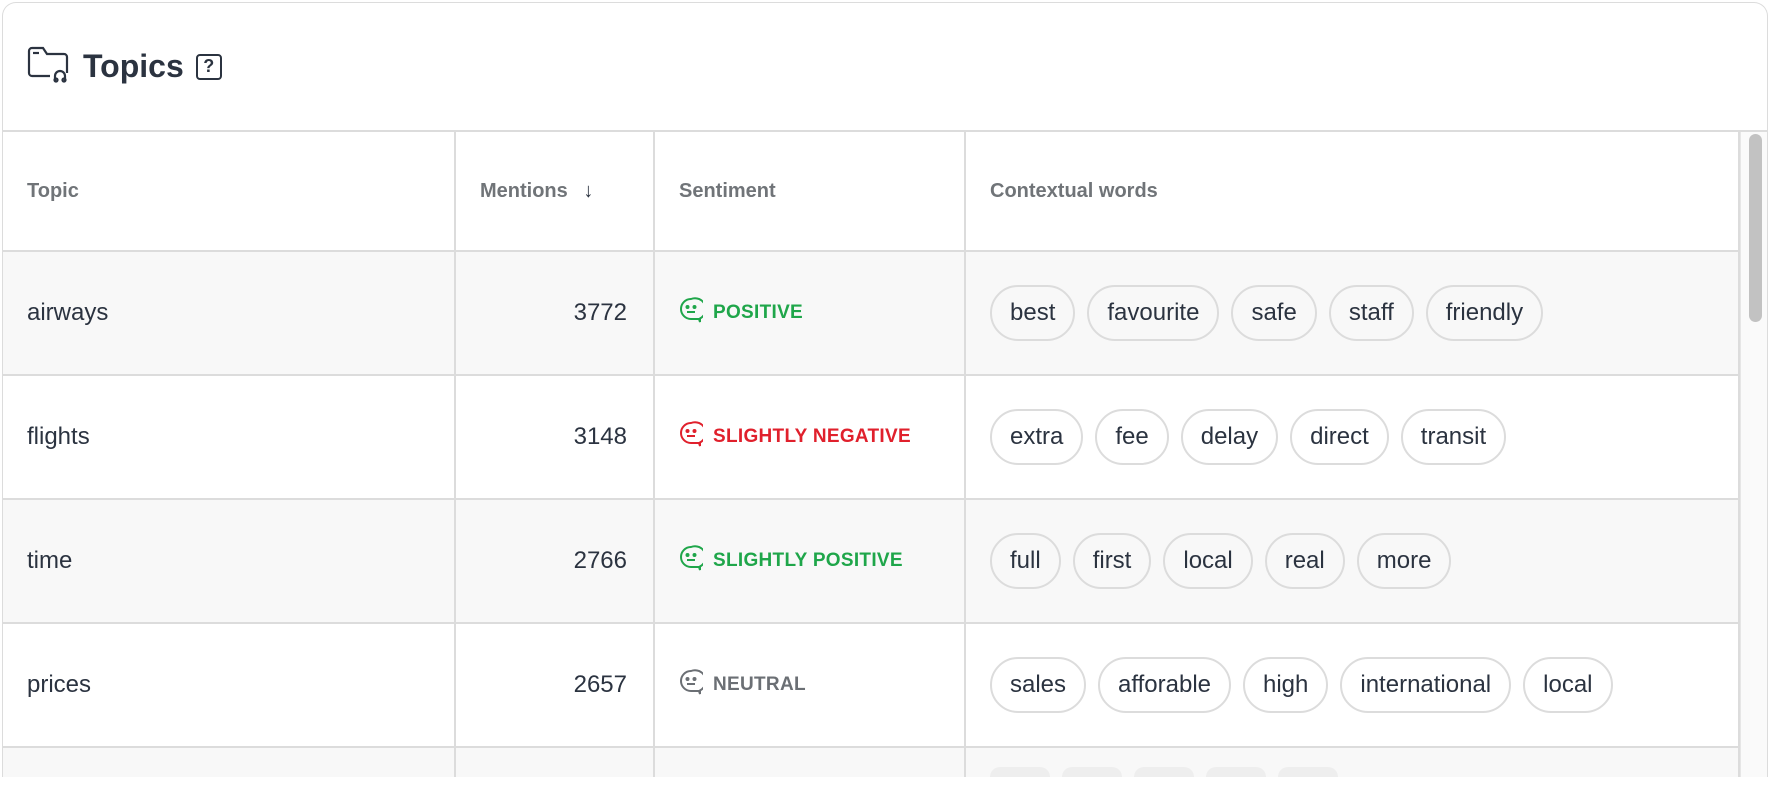 The width and height of the screenshot is (1770, 792). What do you see at coordinates (1037, 437) in the screenshot?
I see `word-chip: extra` at bounding box center [1037, 437].